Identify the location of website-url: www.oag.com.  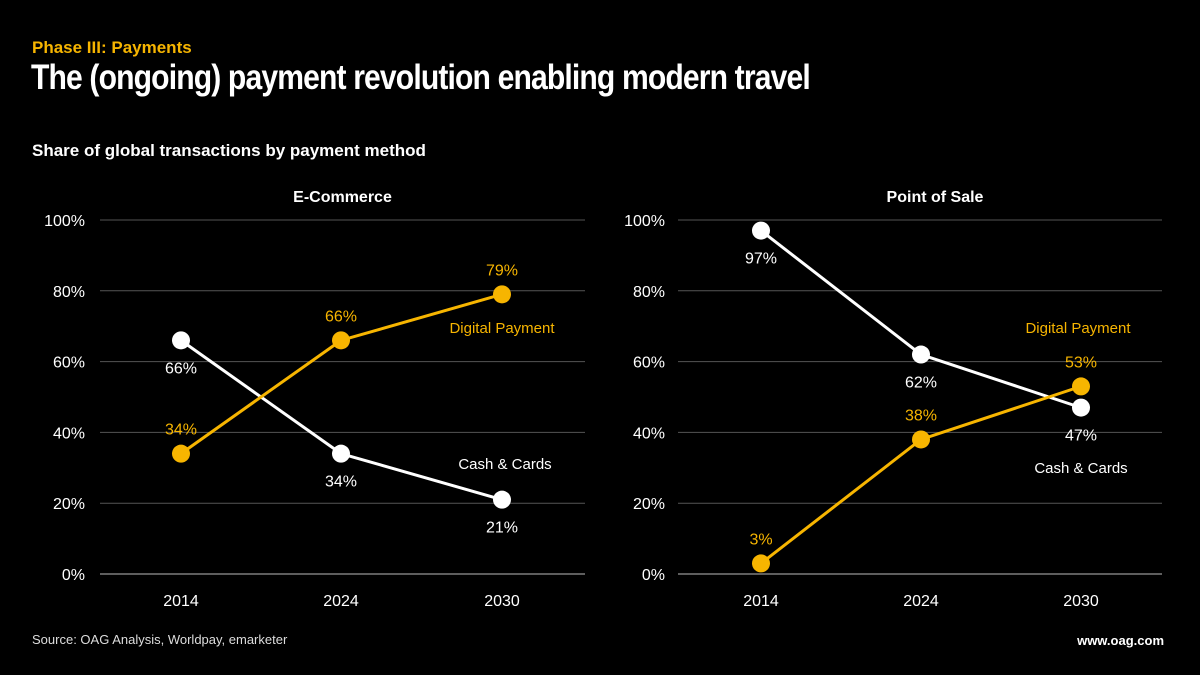
(1120, 640).